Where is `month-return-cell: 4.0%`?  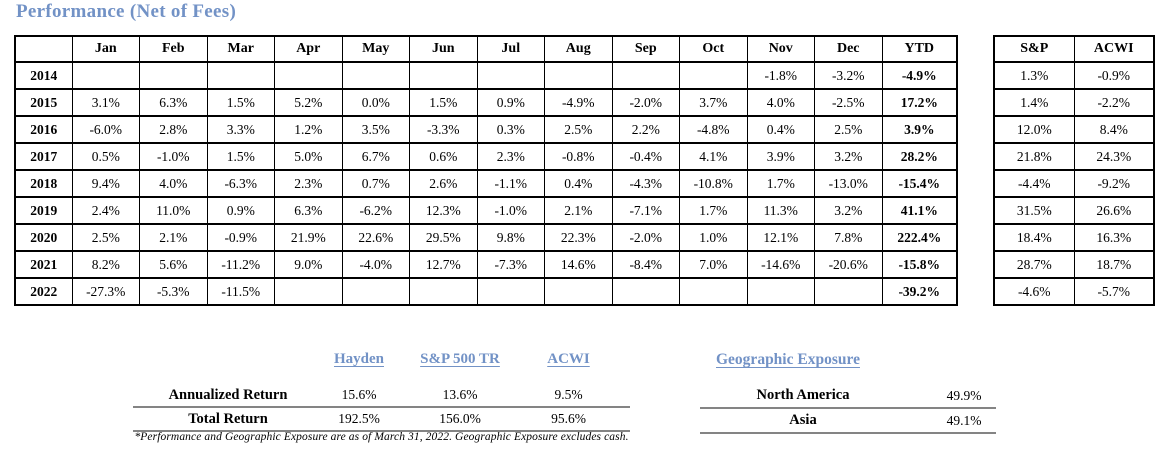 month-return-cell: 4.0% is located at coordinates (173, 183).